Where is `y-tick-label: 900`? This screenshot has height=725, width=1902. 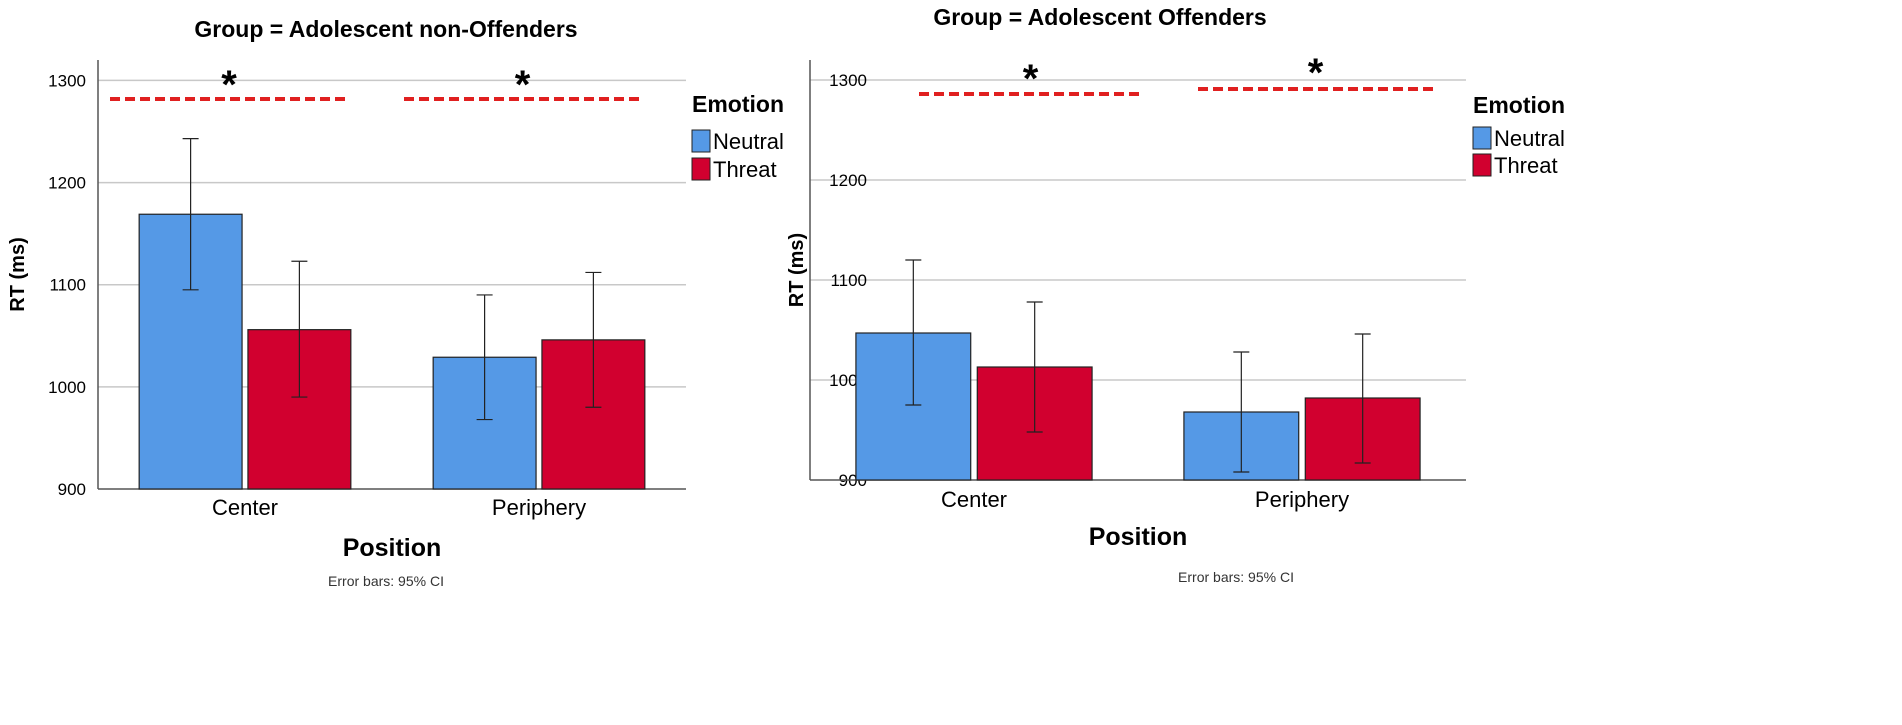 y-tick-label: 900 is located at coordinates (72, 489).